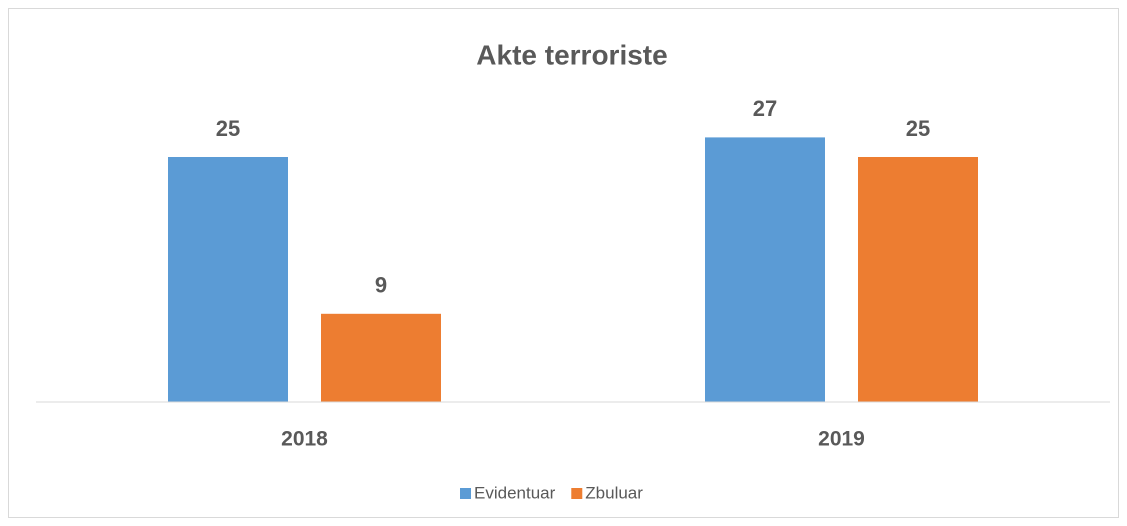 The height and width of the screenshot is (526, 1127). What do you see at coordinates (841, 439) in the screenshot?
I see `x-tick-label: 2019` at bounding box center [841, 439].